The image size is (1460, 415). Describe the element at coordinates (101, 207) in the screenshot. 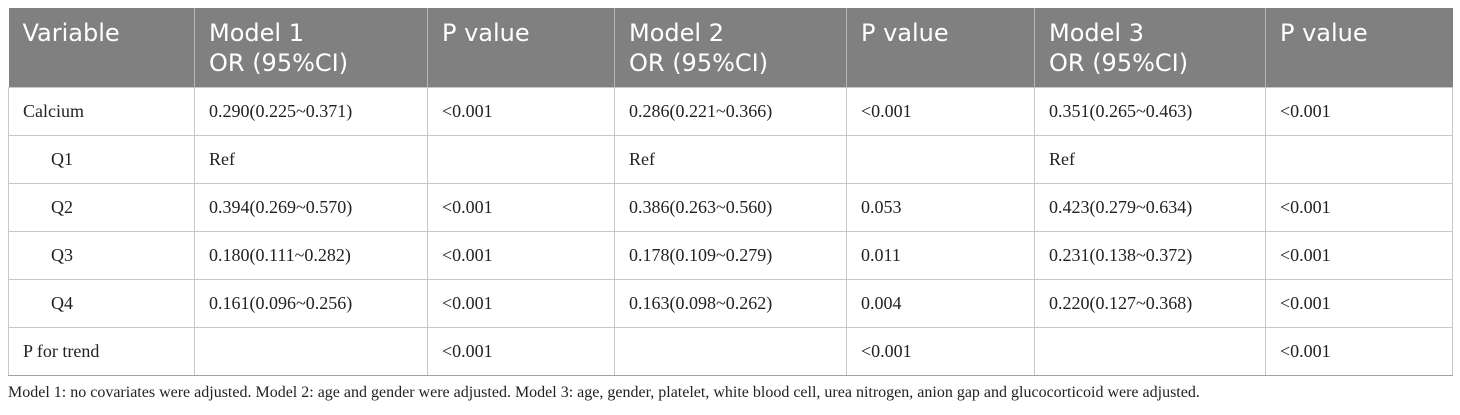

I see `cell-variable: Q2` at that location.